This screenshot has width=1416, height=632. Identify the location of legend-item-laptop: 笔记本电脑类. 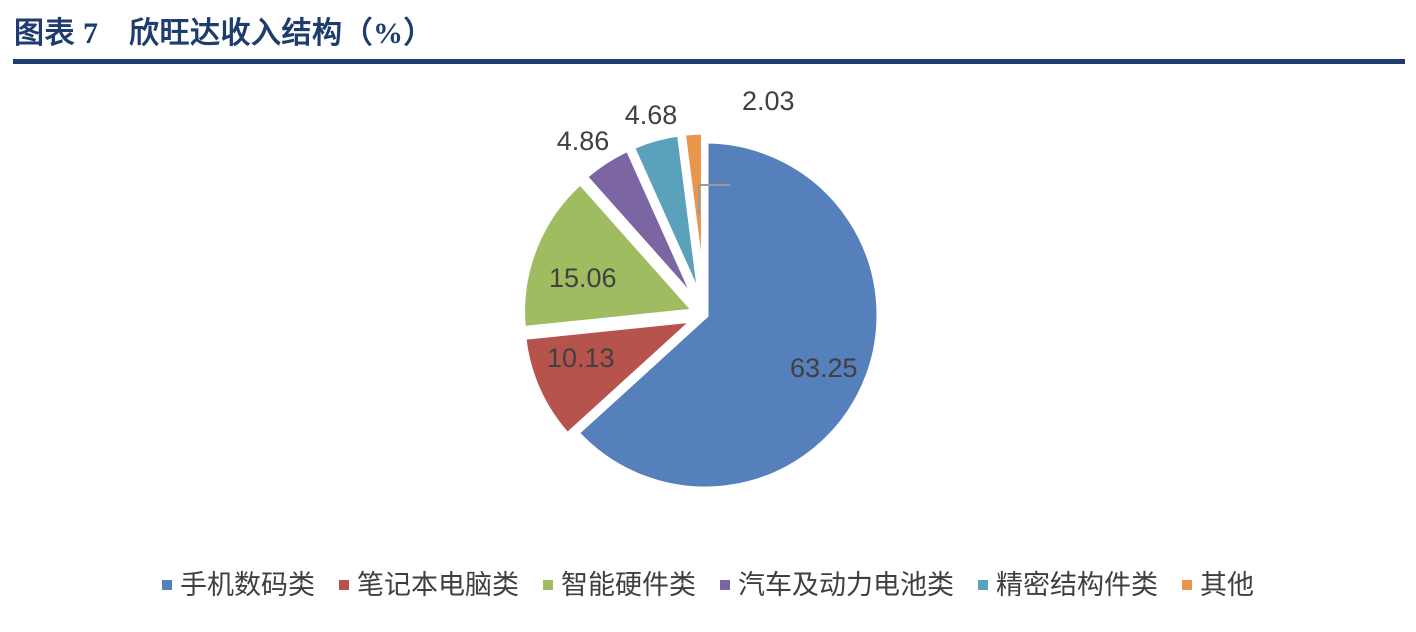
(429, 585).